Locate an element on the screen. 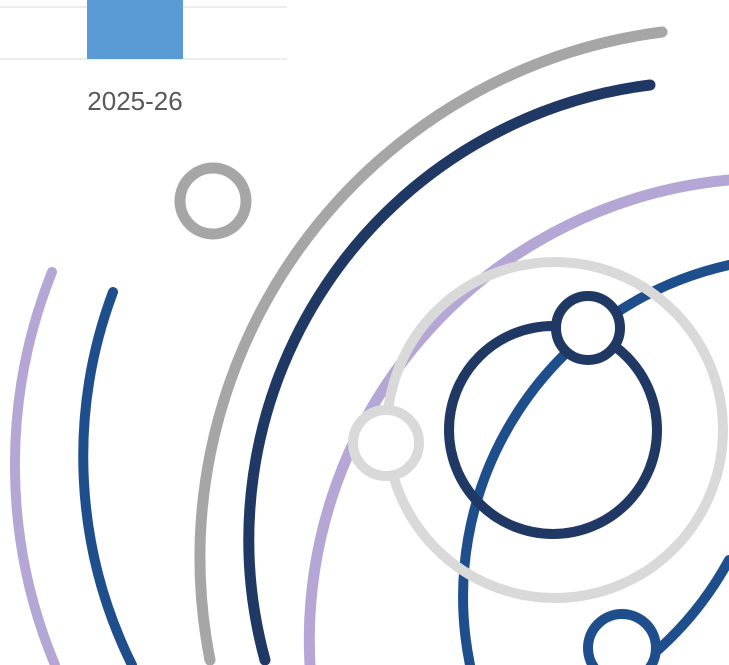  x-tick-labels: 2025-26 is located at coordinates (134, 101).